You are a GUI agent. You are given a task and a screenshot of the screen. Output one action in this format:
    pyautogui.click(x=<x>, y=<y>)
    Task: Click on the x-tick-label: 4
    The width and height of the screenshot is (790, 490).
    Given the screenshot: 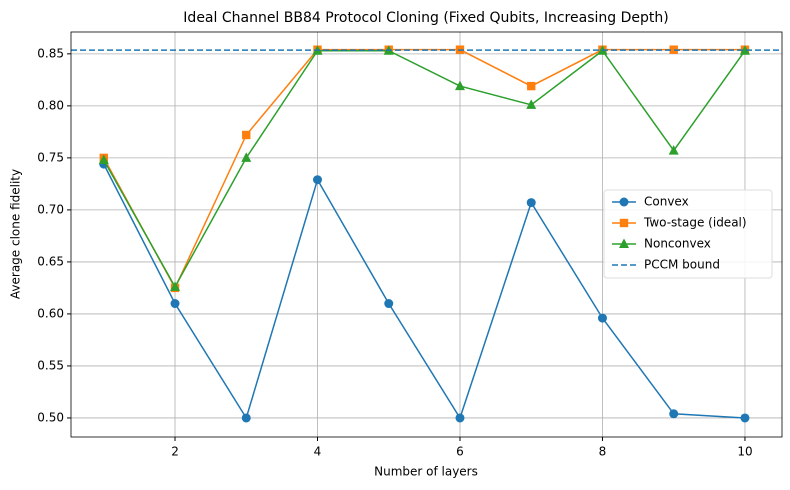 What is the action you would take?
    pyautogui.click(x=318, y=452)
    